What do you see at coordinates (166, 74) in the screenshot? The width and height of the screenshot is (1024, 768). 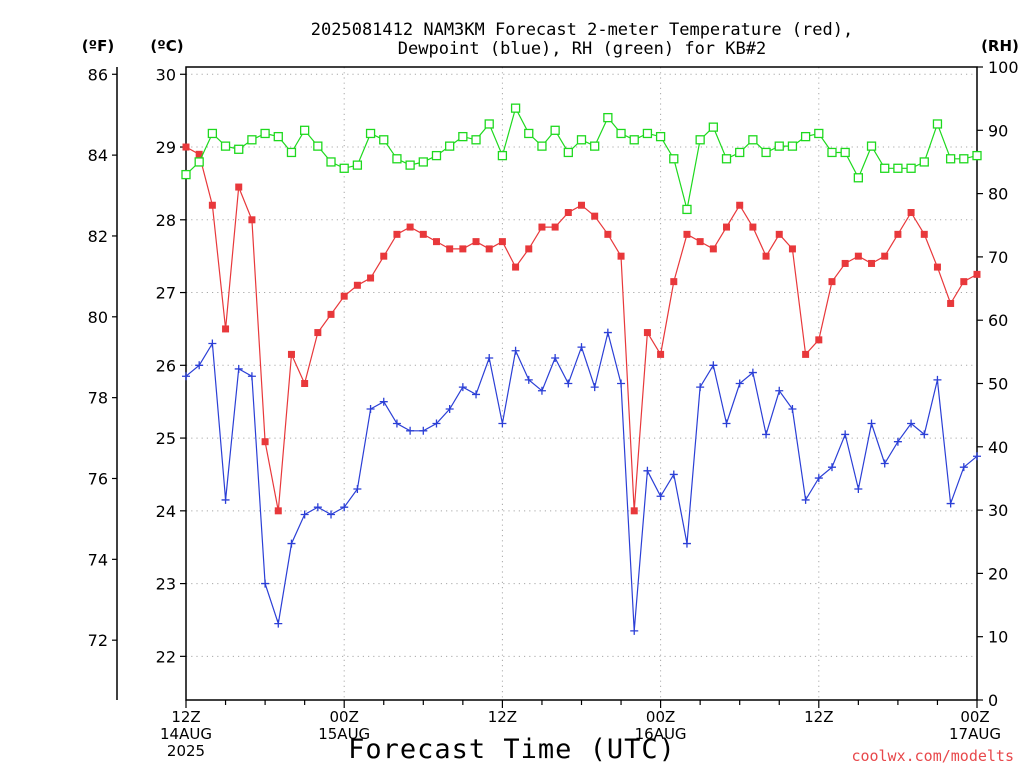 I see `celsius-tick-label: 30` at bounding box center [166, 74].